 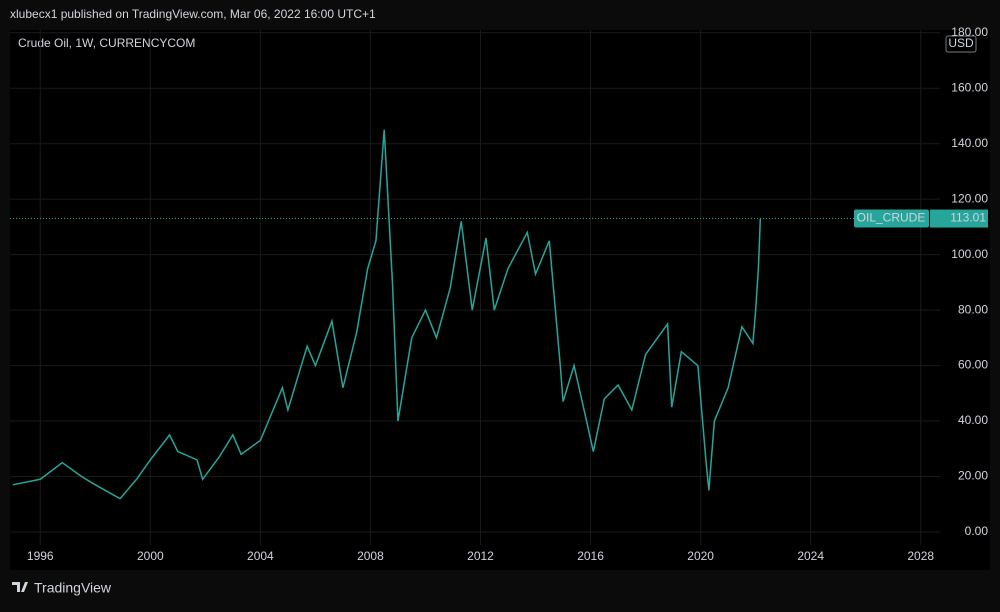 I want to click on y-tick-label: 0.00, so click(x=977, y=531).